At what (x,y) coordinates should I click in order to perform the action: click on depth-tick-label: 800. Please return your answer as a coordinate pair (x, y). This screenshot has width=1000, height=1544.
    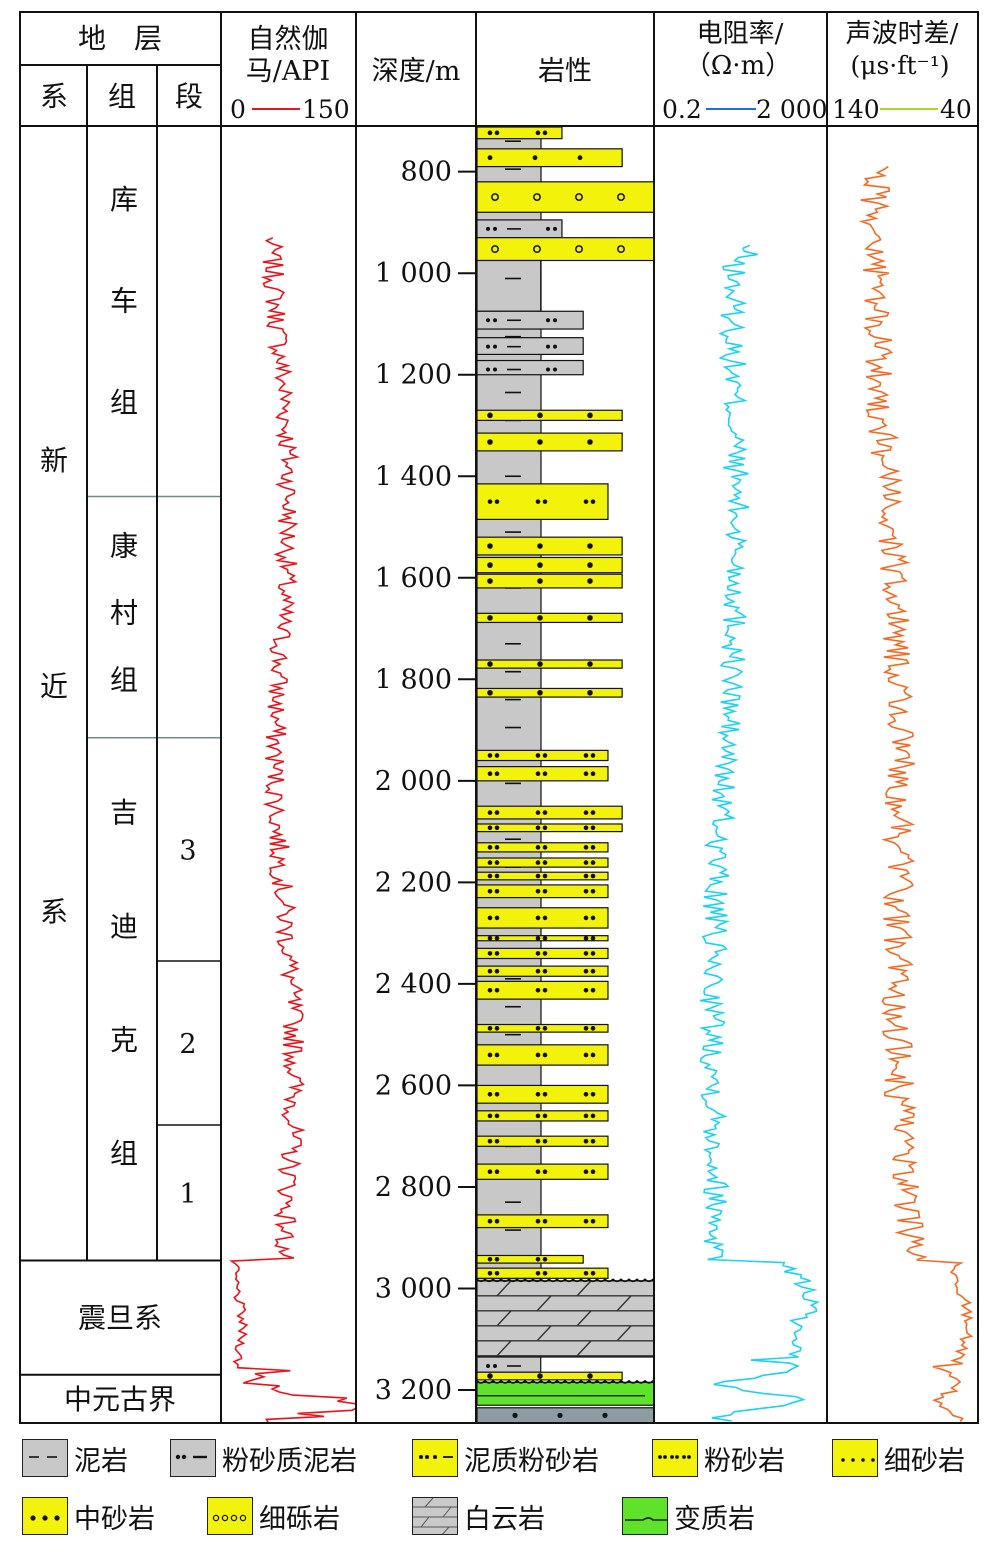
    Looking at the image, I should click on (426, 172).